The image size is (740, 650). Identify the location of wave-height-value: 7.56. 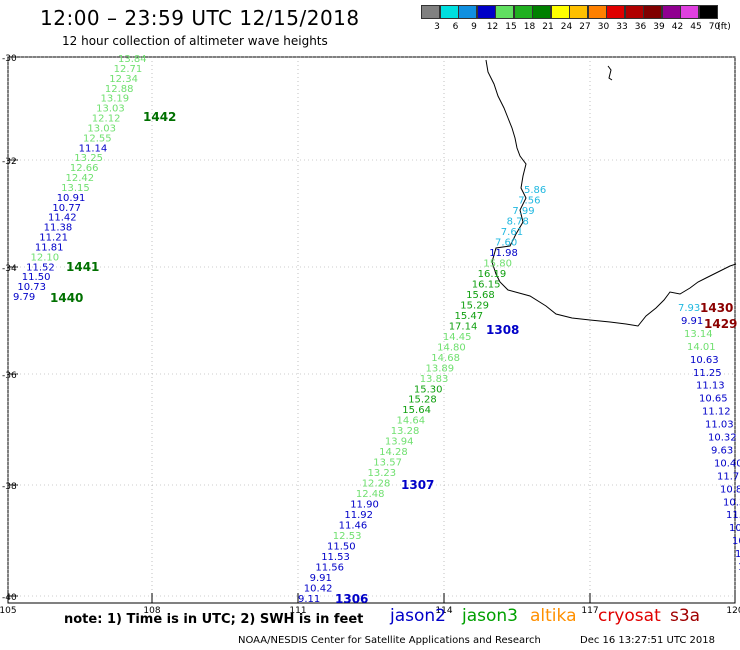
(529, 201).